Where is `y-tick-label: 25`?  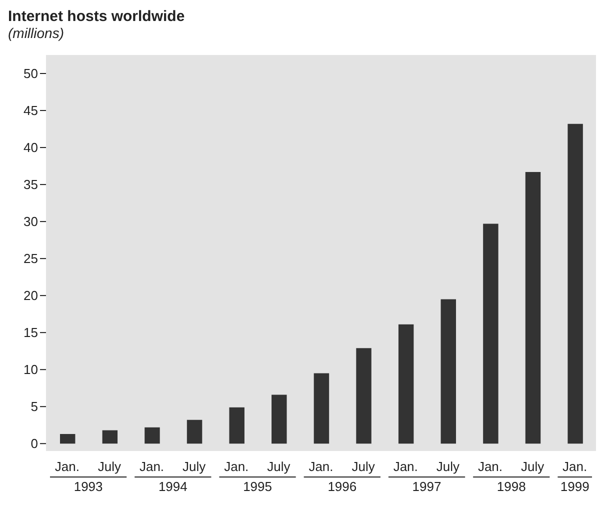 y-tick-label: 25 is located at coordinates (31, 258).